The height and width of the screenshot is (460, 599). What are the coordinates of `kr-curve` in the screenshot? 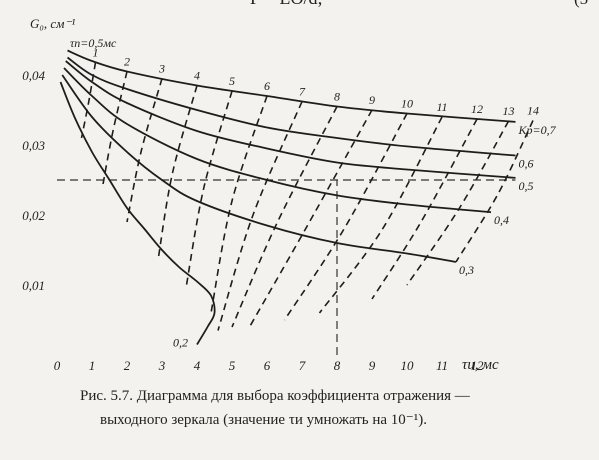 It's located at (291, 86).